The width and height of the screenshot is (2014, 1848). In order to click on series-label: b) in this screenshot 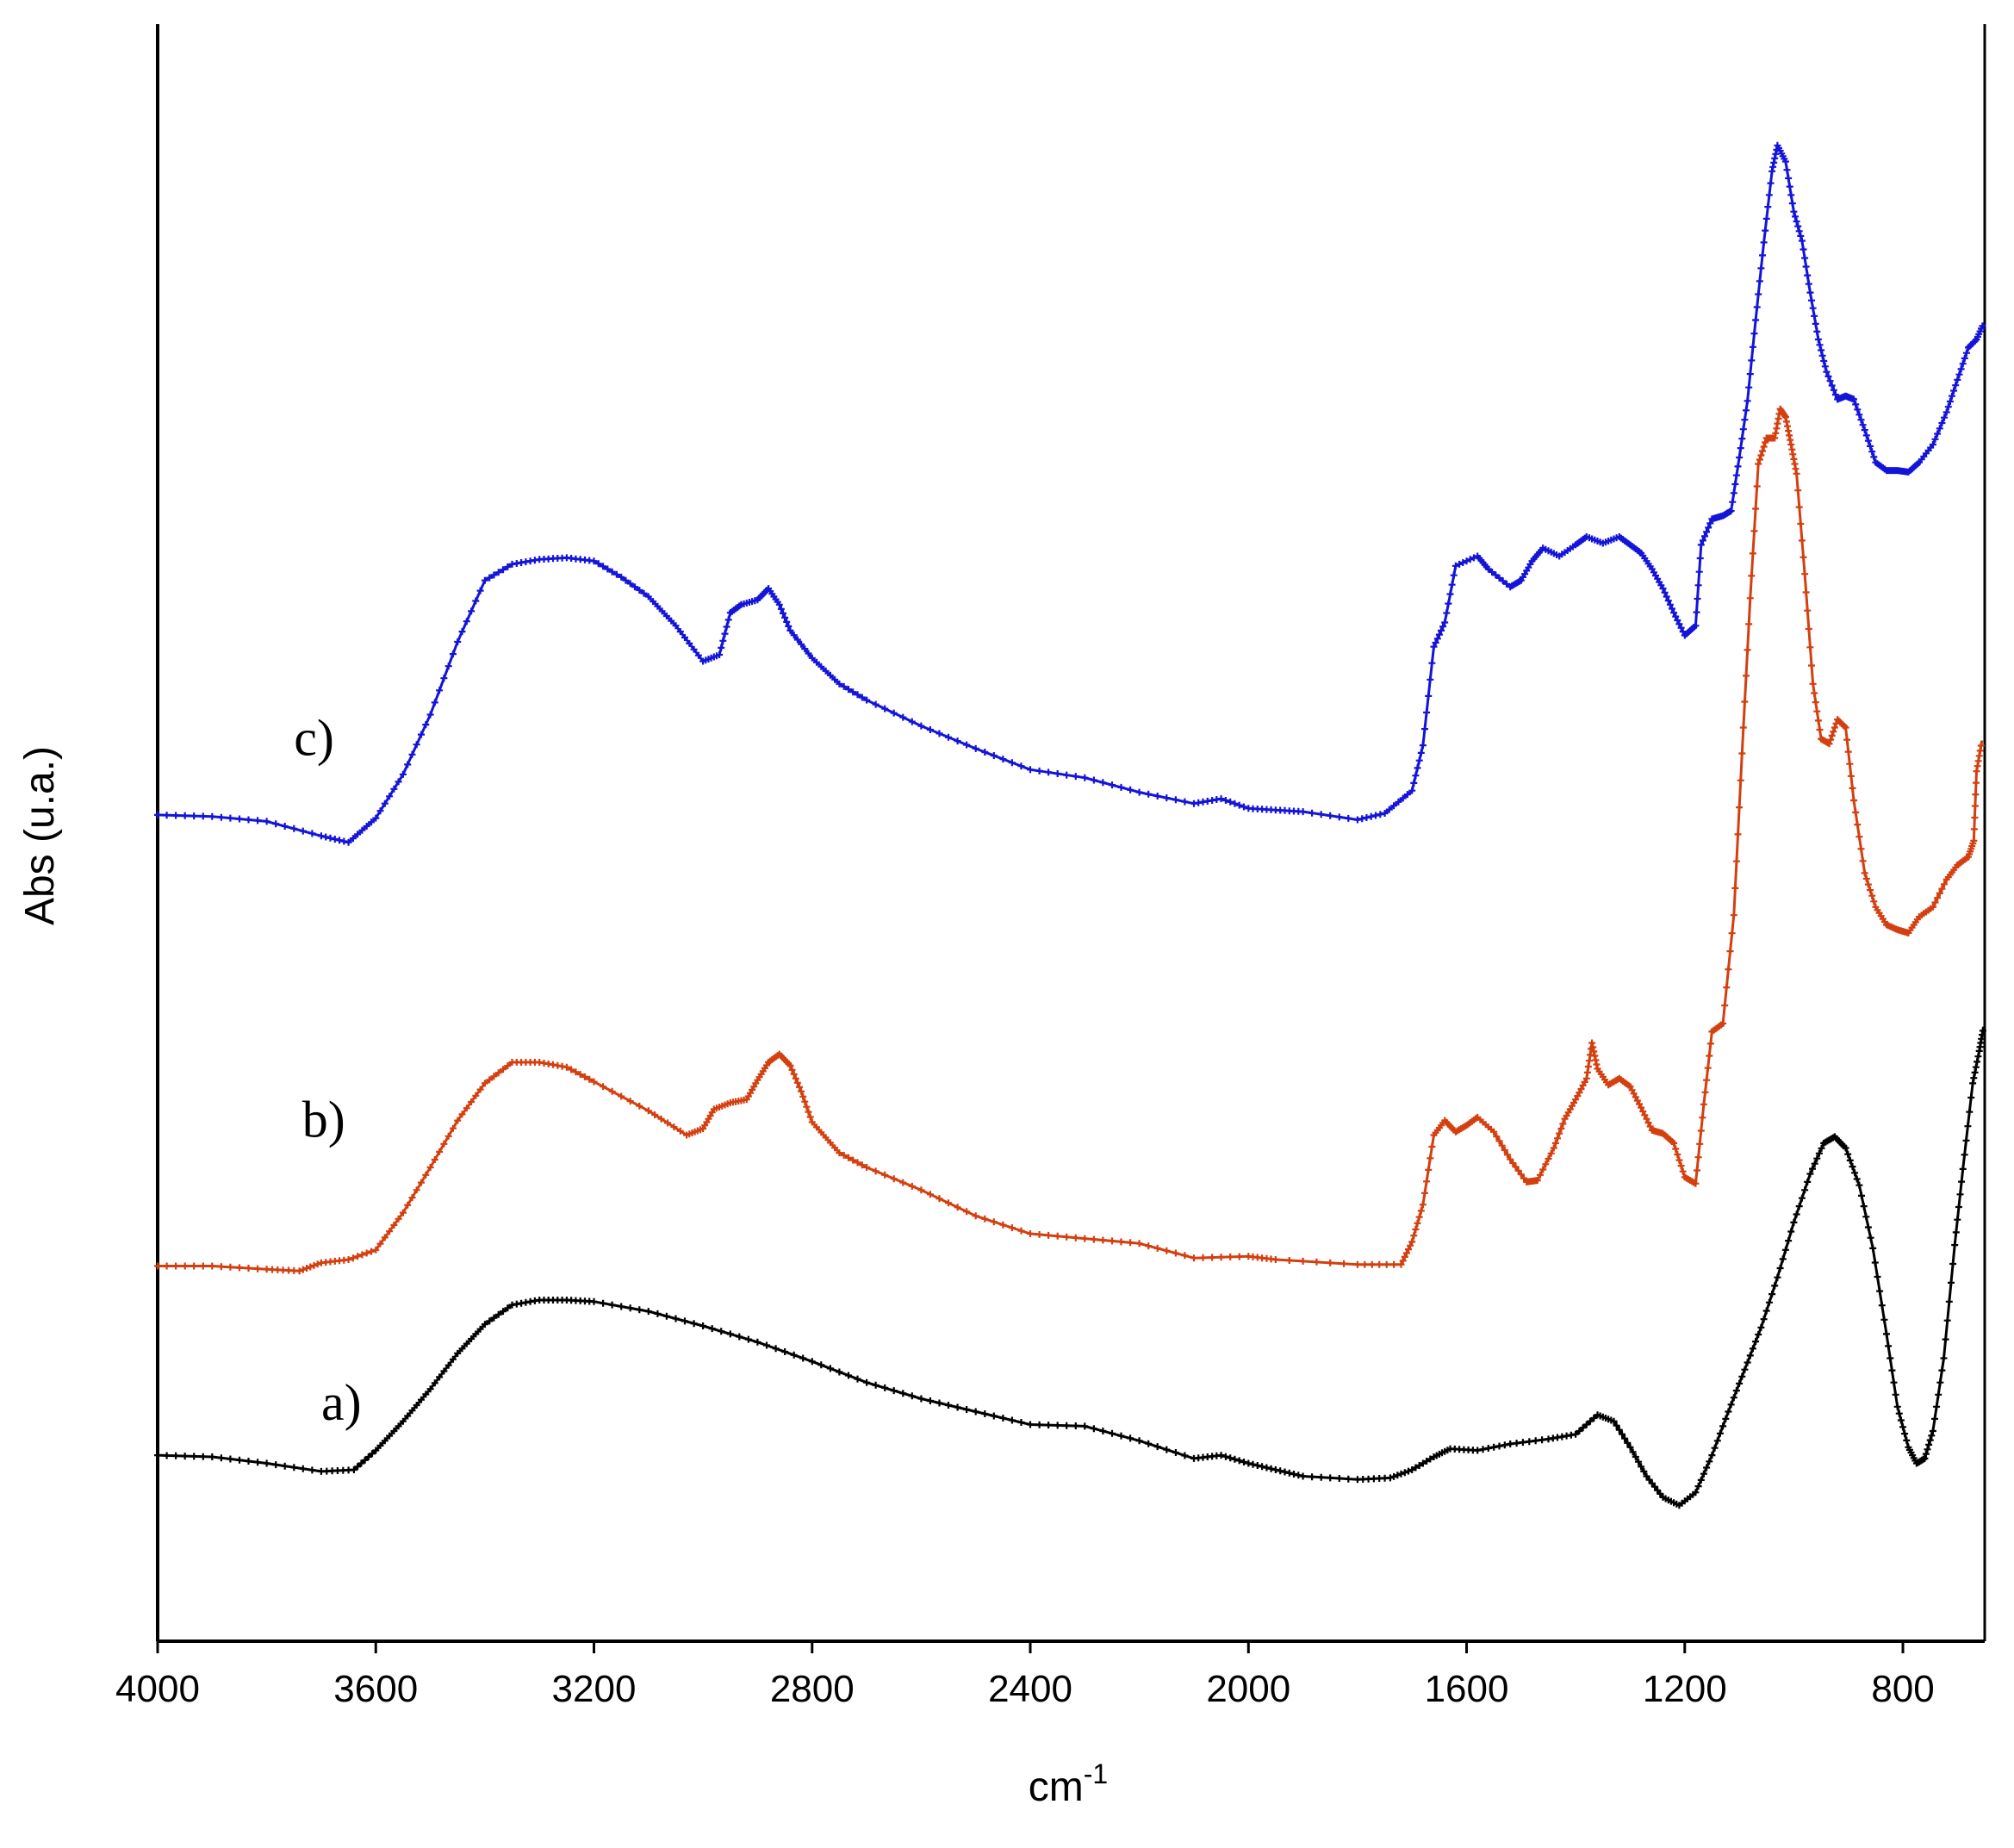, I will do `click(323, 1119)`.